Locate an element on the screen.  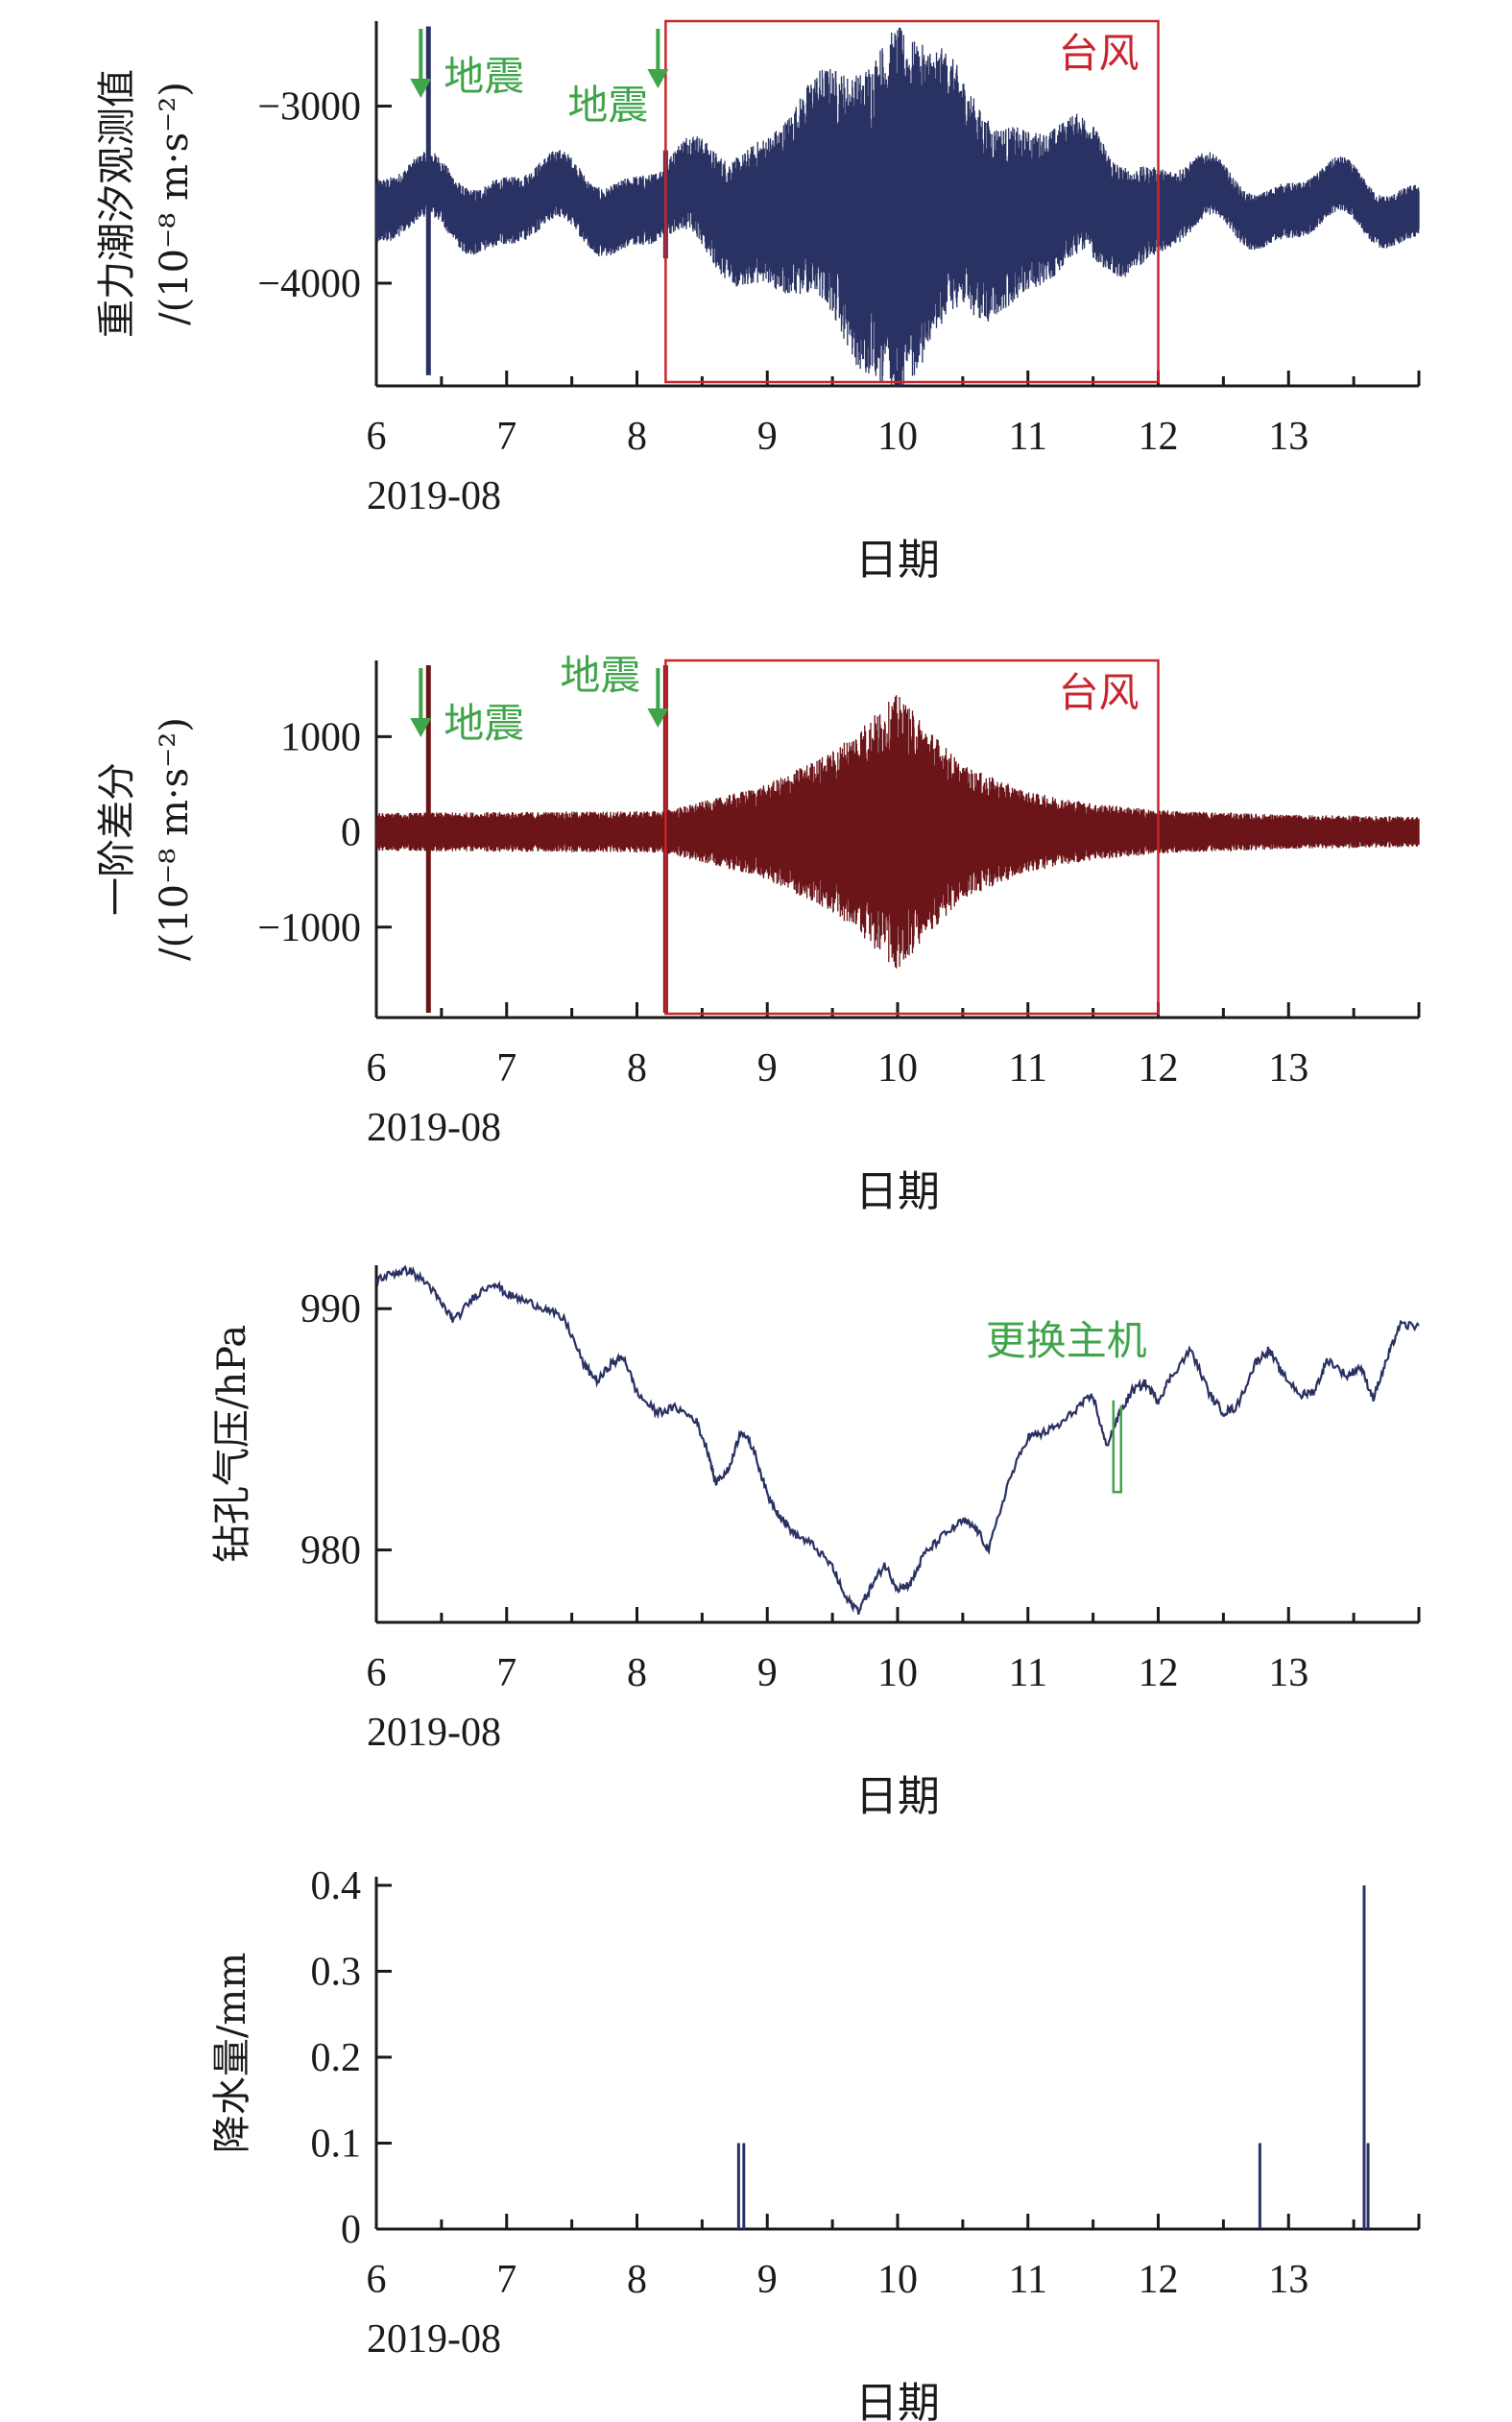
y-tick-label: 0.1 is located at coordinates (336, 2144).